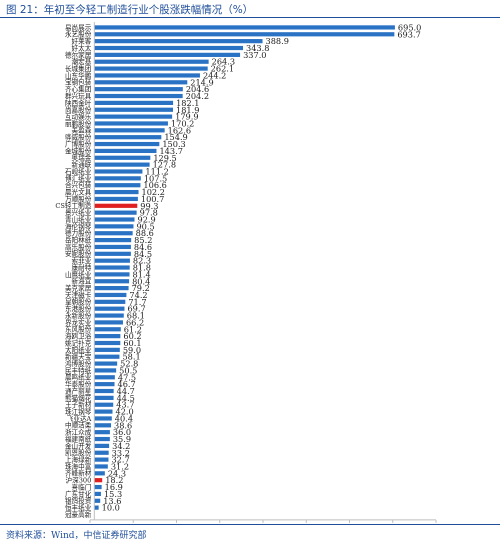  Describe the element at coordinates (78, 445) in the screenshot. I see `category-label: 金山开发` at that location.